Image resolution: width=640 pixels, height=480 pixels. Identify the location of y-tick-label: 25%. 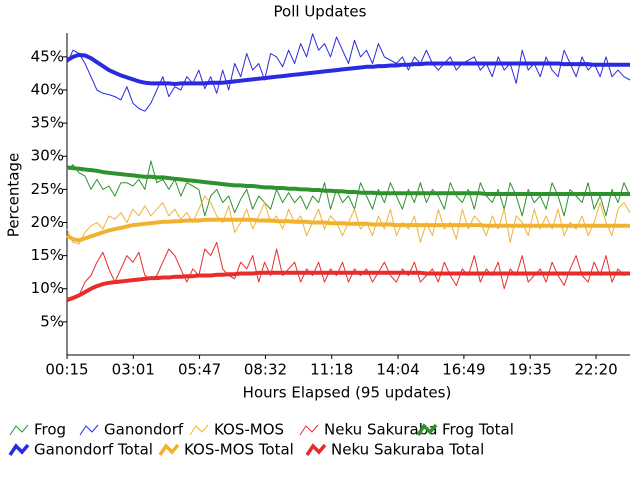
(47, 189).